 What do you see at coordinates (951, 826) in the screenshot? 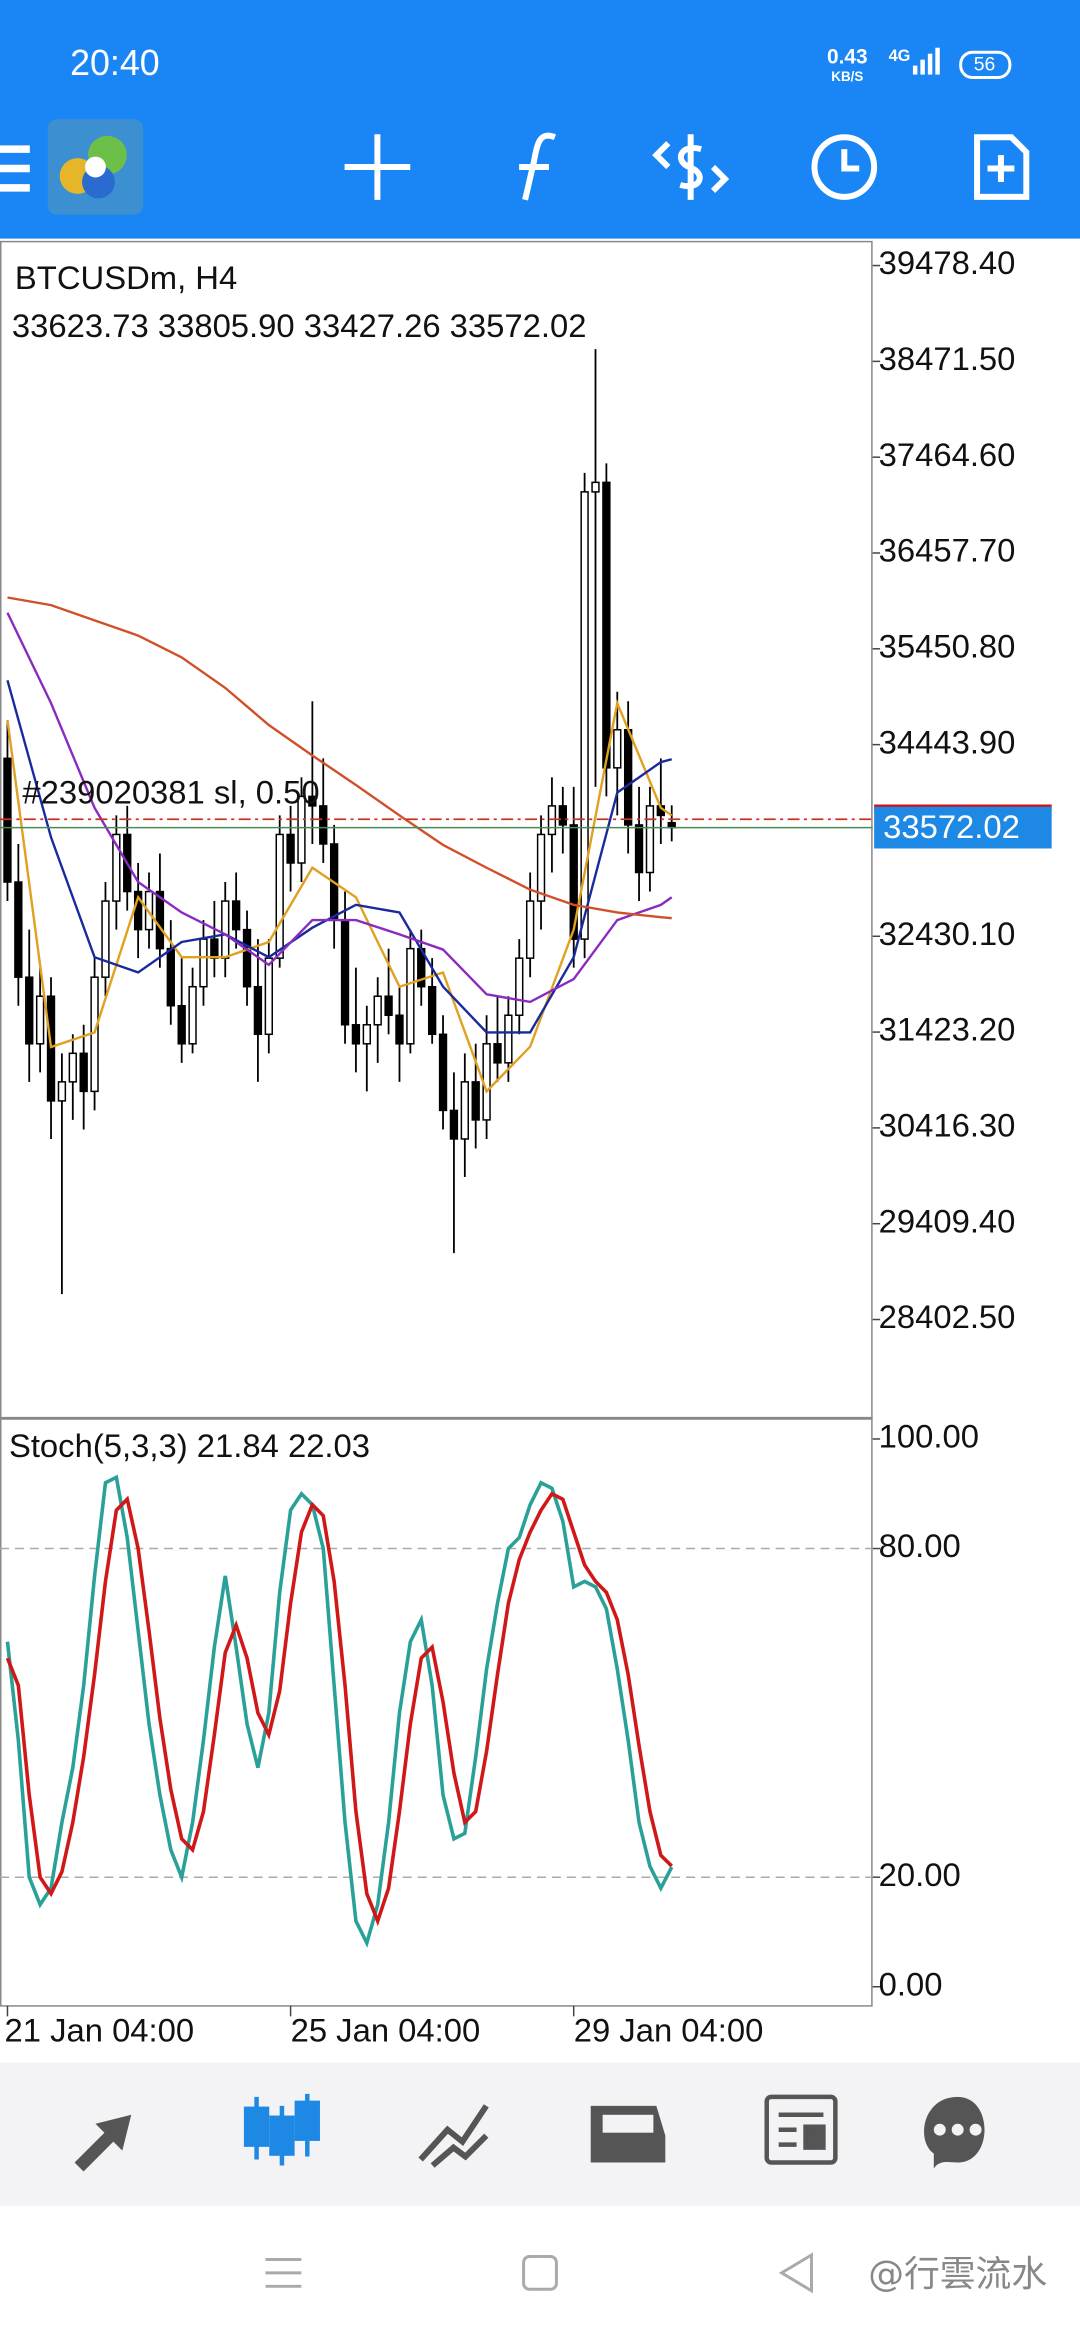
I see `price-tag-label: 33572.02` at bounding box center [951, 826].